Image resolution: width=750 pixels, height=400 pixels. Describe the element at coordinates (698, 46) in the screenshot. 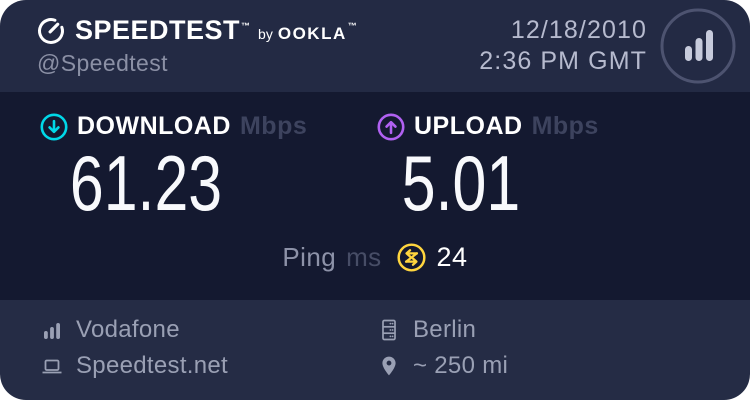

I see `result-bars-badge-icon` at that location.